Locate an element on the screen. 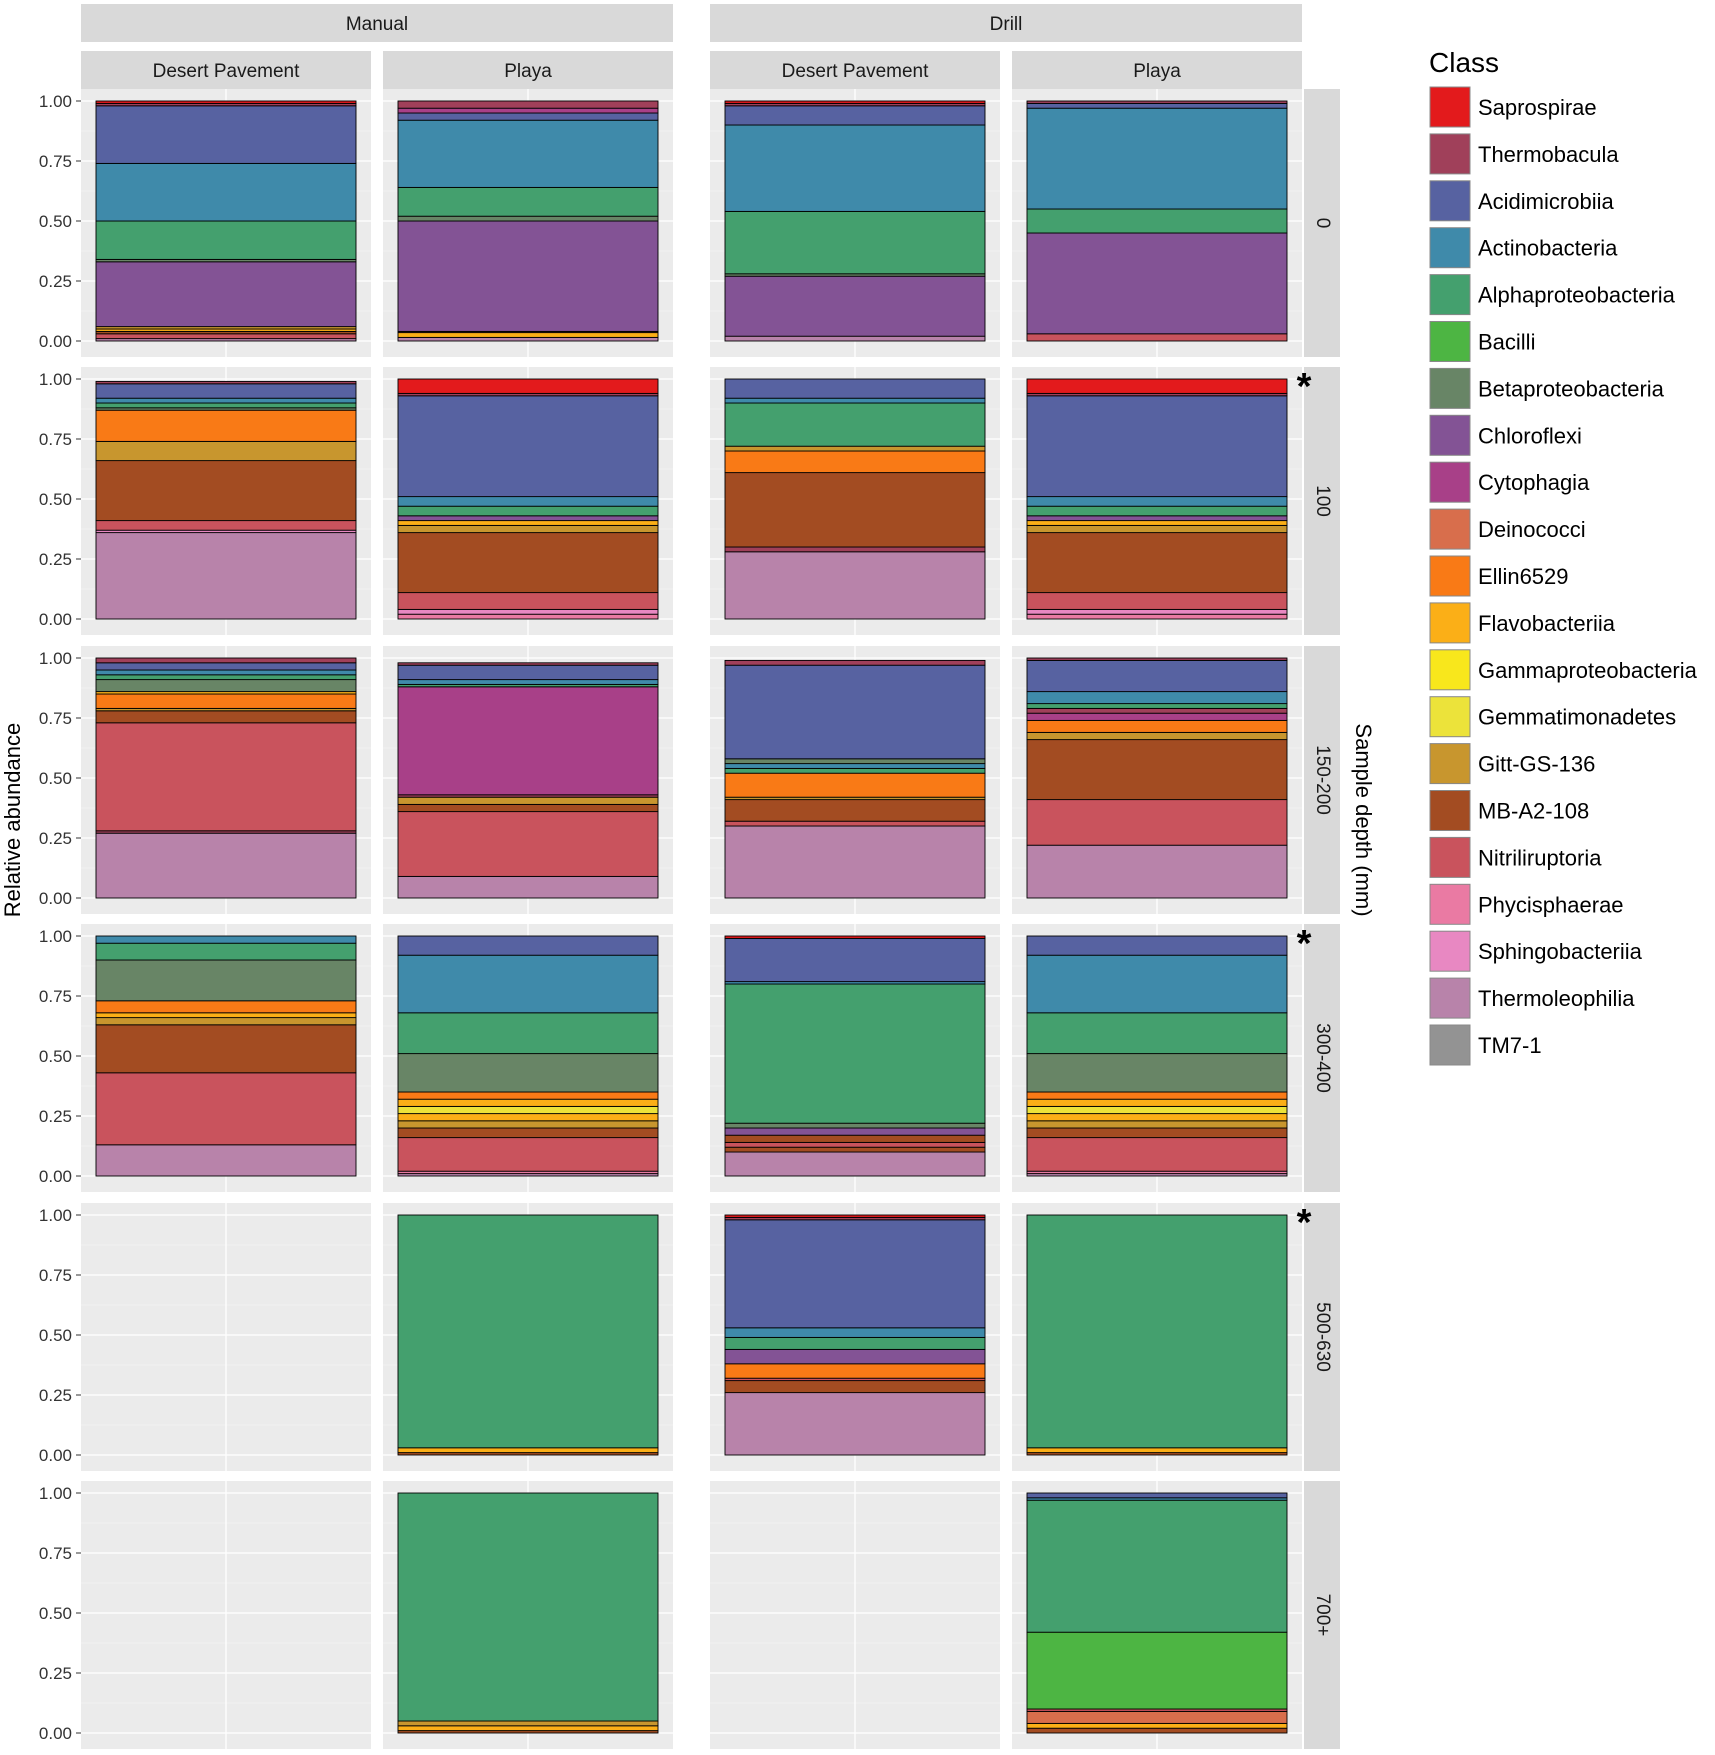  legend-label: Thermobacula is located at coordinates (1548, 154).